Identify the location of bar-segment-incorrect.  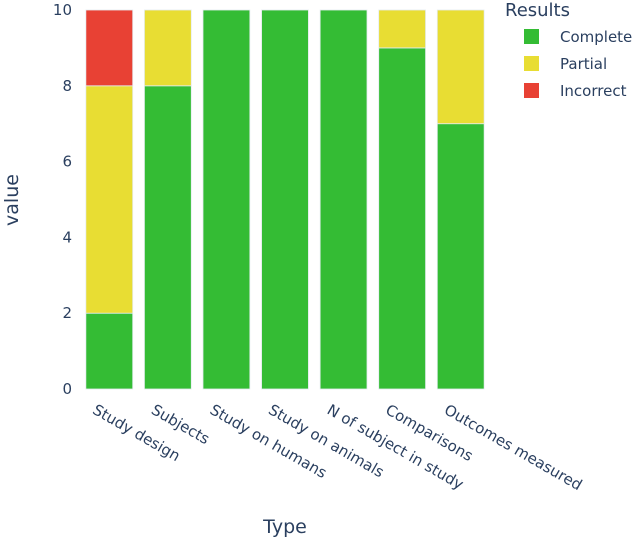
(109, 48).